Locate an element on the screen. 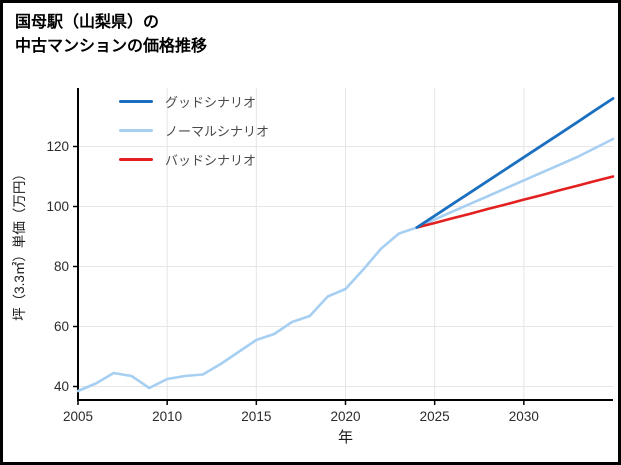 This screenshot has height=465, width=621. legend-item-normal-scenario: ノーマルシナリオ is located at coordinates (194, 130).